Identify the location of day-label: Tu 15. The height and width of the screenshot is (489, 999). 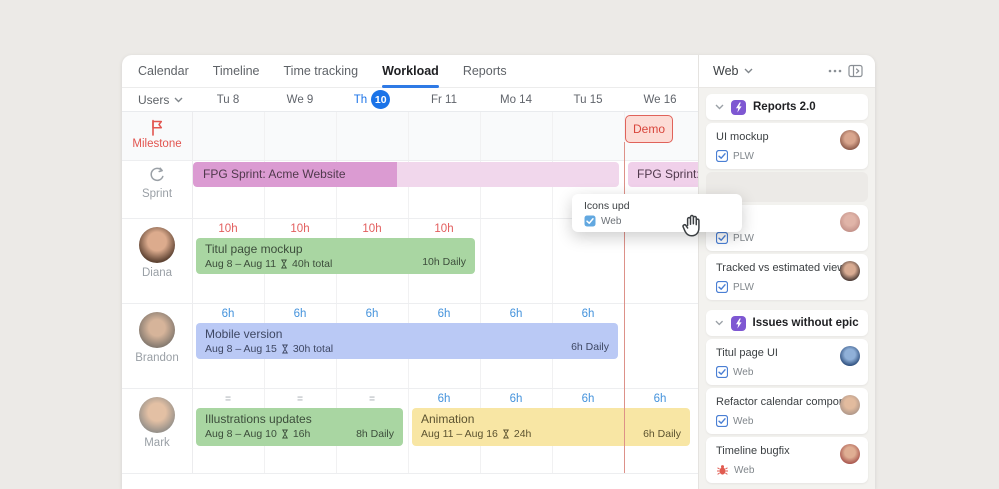
(588, 99).